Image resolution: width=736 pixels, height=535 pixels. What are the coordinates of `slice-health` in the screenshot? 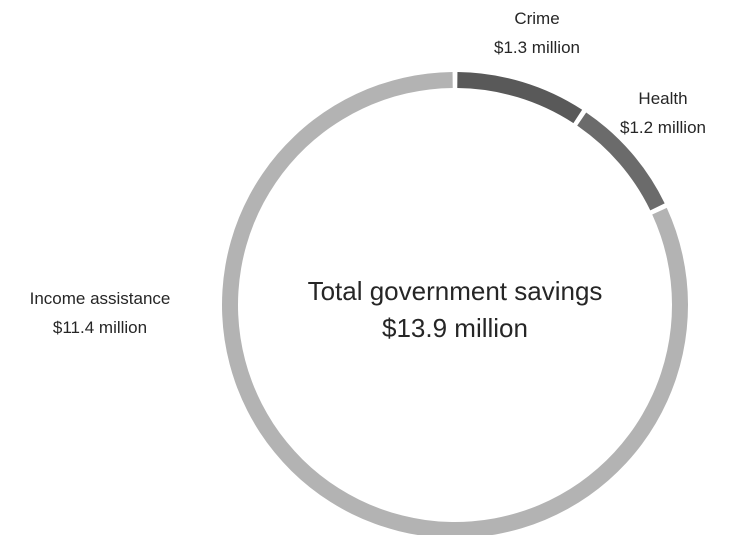 It's located at (621, 161).